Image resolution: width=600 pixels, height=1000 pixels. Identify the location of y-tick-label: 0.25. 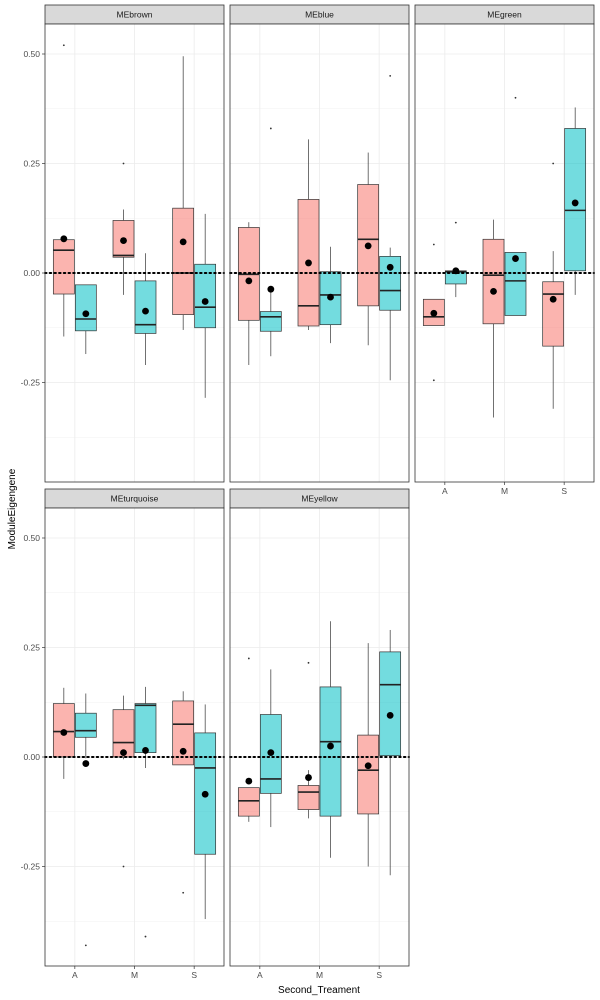
(31, 164).